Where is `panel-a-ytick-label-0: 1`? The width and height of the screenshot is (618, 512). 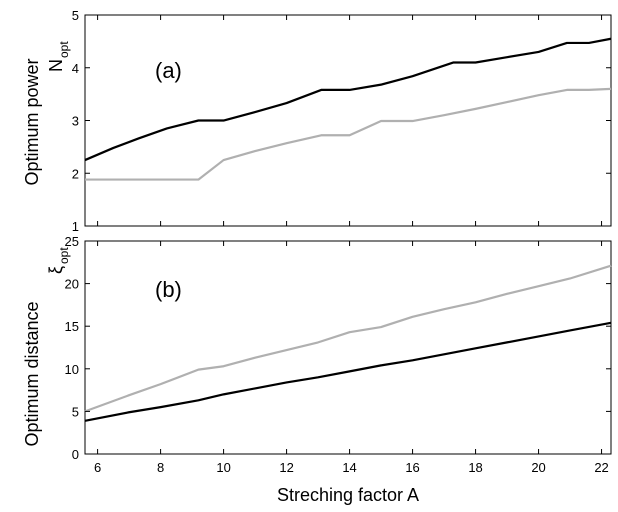
panel-a-ytick-label-0: 1 is located at coordinates (75, 226).